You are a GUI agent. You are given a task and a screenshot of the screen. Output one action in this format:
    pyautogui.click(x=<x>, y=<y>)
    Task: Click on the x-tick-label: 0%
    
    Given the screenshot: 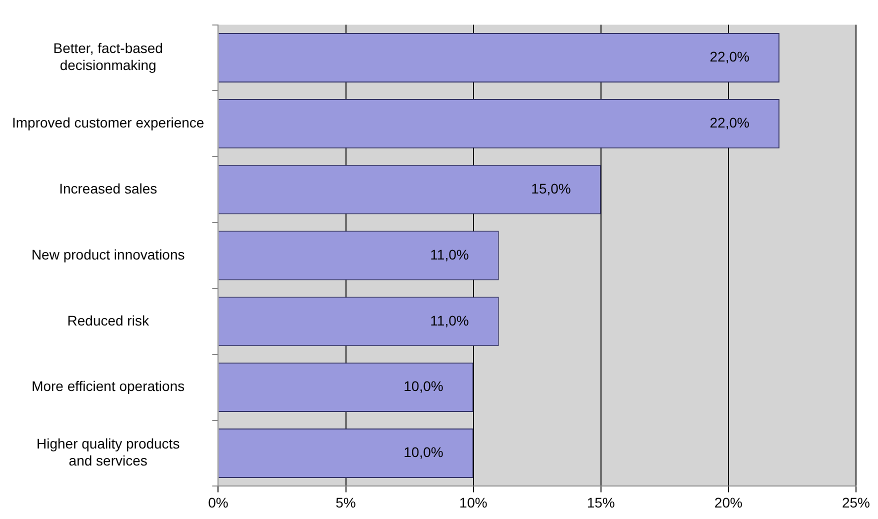 What is the action you would take?
    pyautogui.click(x=218, y=502)
    